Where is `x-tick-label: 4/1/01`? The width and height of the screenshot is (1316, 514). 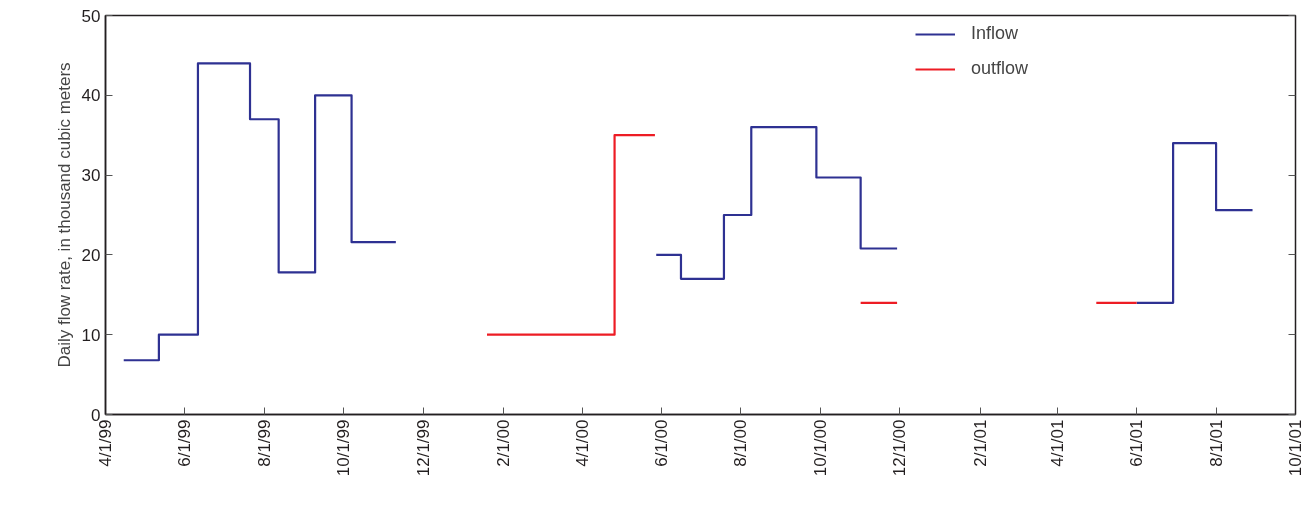 x-tick-label: 4/1/01 is located at coordinates (1057, 443).